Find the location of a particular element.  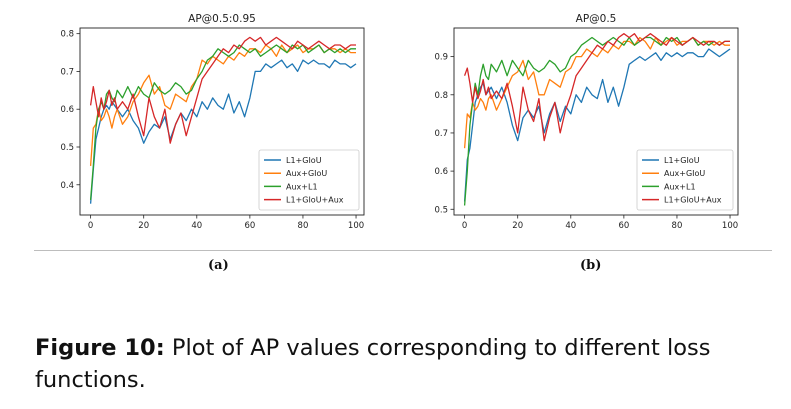

y-tick-label: 0.9 is located at coordinates (441, 58).